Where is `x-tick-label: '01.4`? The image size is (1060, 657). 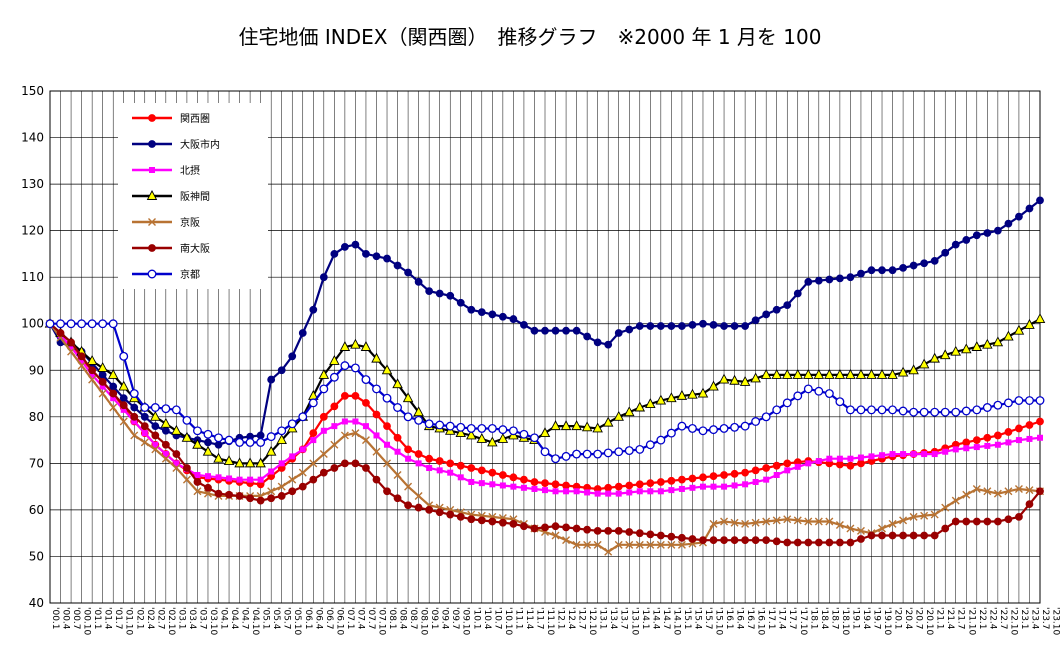 x-tick-label: '01.4 is located at coordinates (108, 618).